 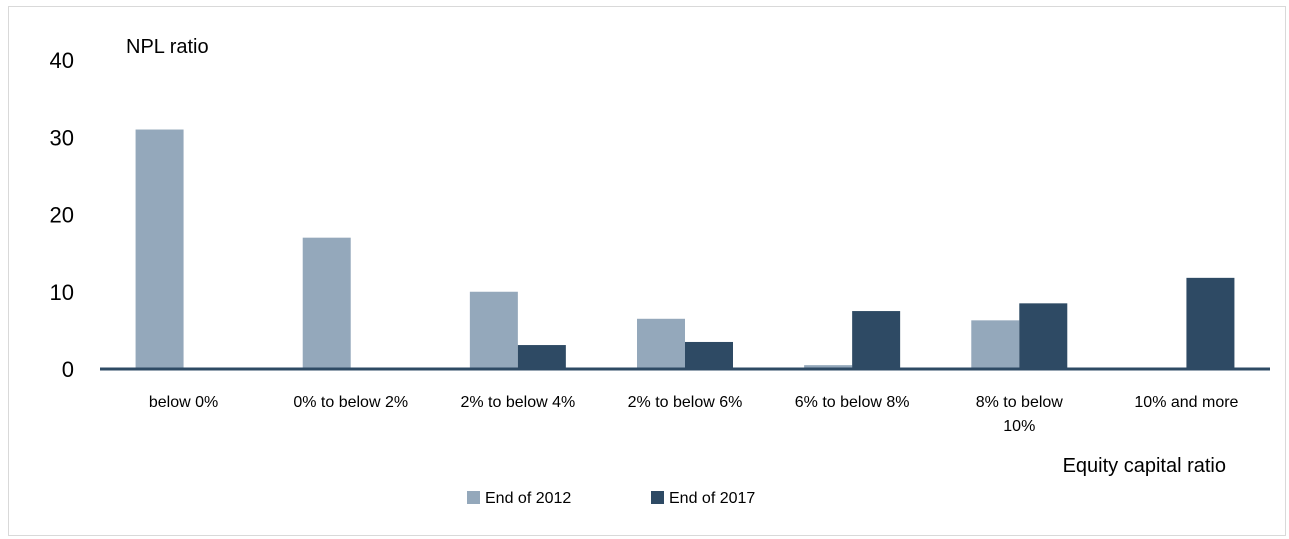 I want to click on legend-item-2017: End of 2017, so click(x=703, y=498).